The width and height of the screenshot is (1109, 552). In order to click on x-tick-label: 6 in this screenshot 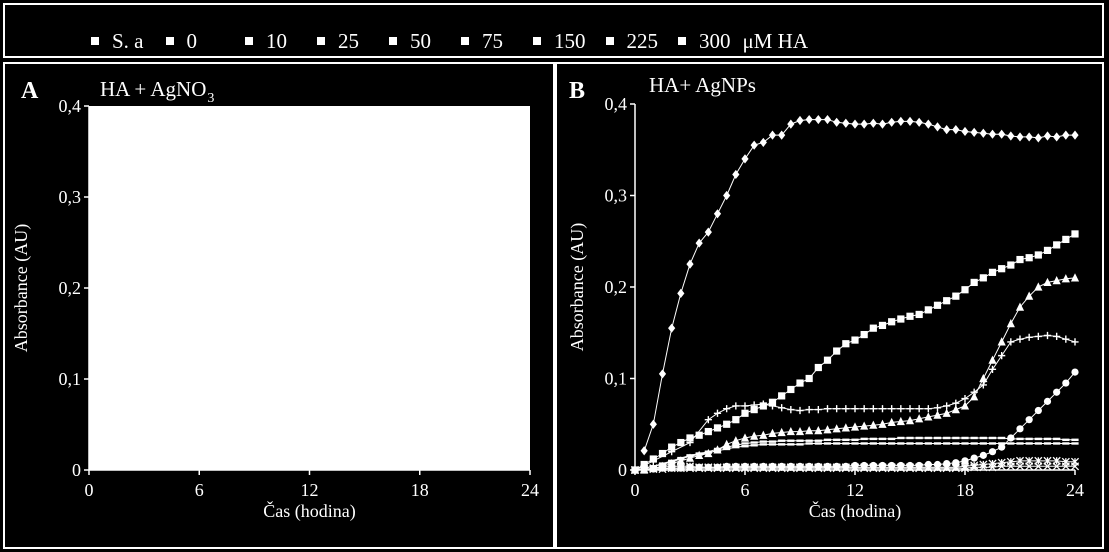, I will do `click(199, 490)`.